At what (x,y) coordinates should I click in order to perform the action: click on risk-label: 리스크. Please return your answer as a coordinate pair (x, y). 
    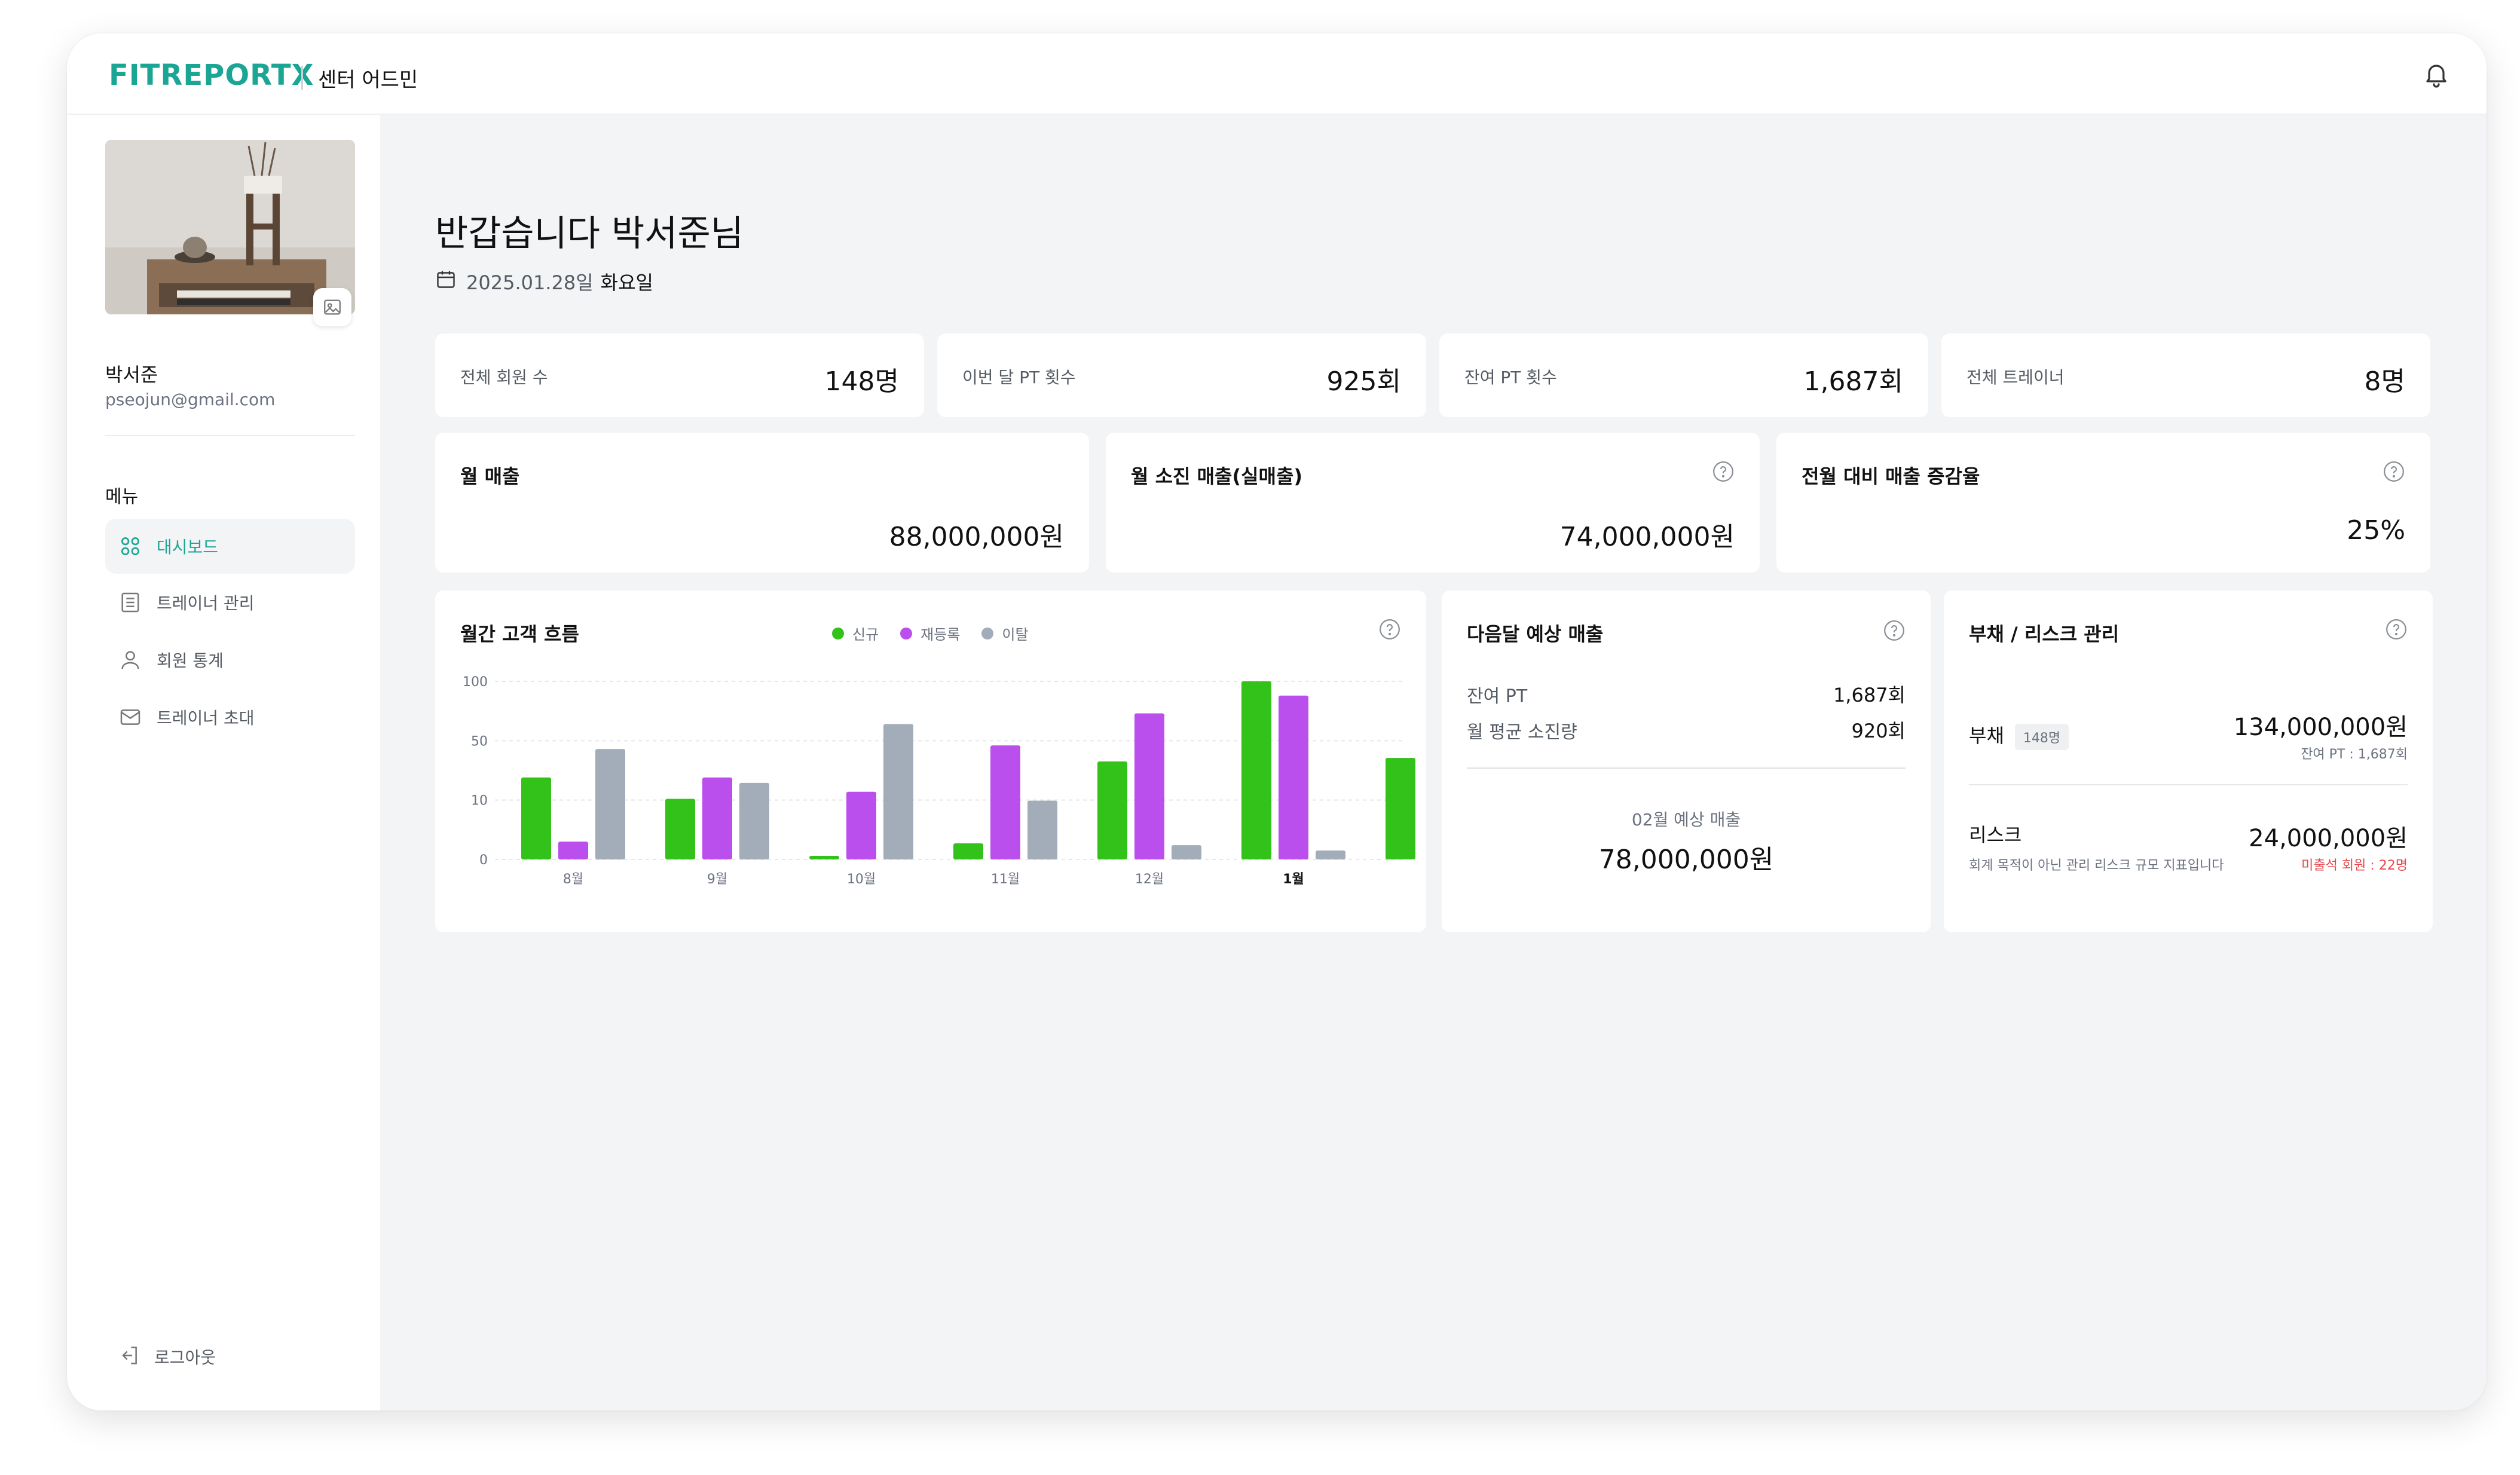
    Looking at the image, I should click on (1996, 835).